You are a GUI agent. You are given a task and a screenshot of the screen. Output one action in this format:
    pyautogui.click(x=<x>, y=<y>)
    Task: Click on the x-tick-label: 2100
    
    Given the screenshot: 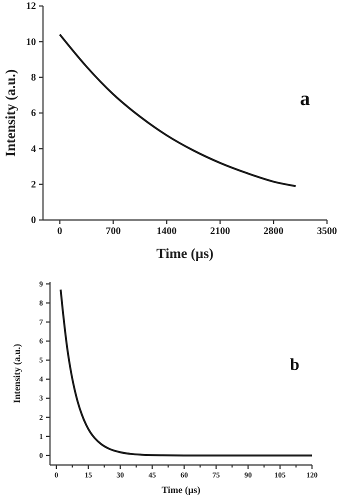 What is the action you would take?
    pyautogui.click(x=220, y=232)
    